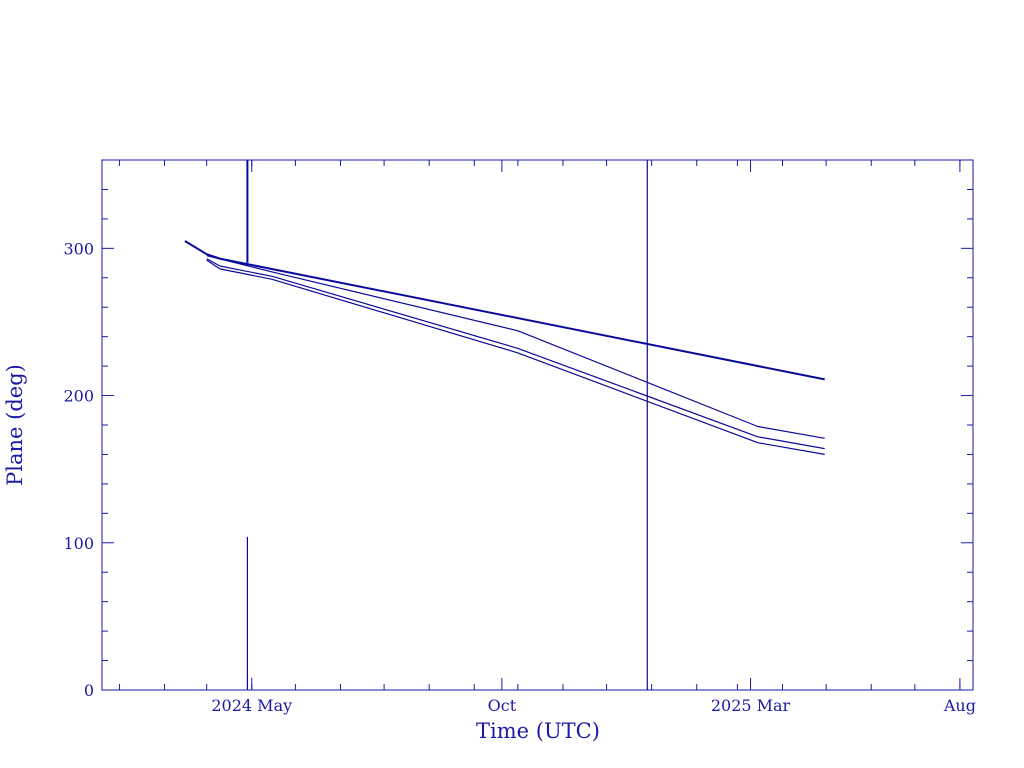 This screenshot has width=1024, height=768. What do you see at coordinates (538, 731) in the screenshot?
I see `x-axis-title: Time (UTC)` at bounding box center [538, 731].